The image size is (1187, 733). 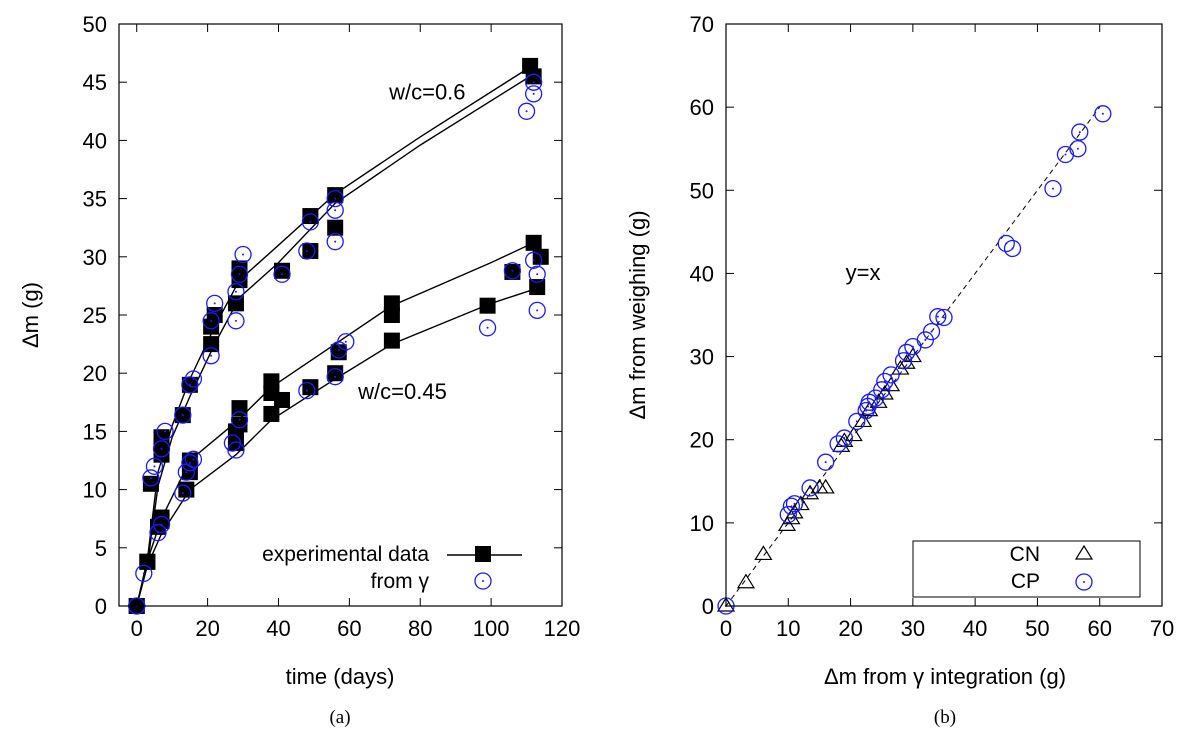 I want to click on y-tick-label: 60, so click(x=702, y=107).